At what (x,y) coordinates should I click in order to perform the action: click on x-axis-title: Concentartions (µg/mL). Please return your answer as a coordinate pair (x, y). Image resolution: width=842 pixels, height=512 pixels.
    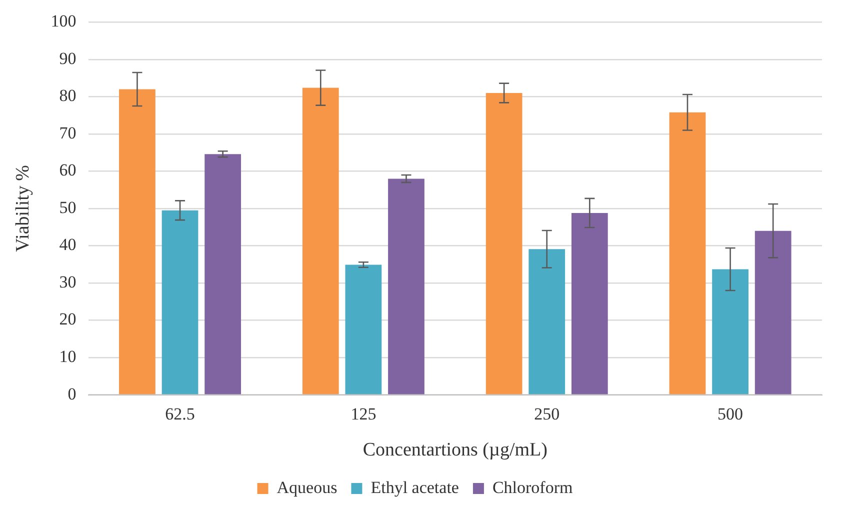
    Looking at the image, I should click on (455, 450).